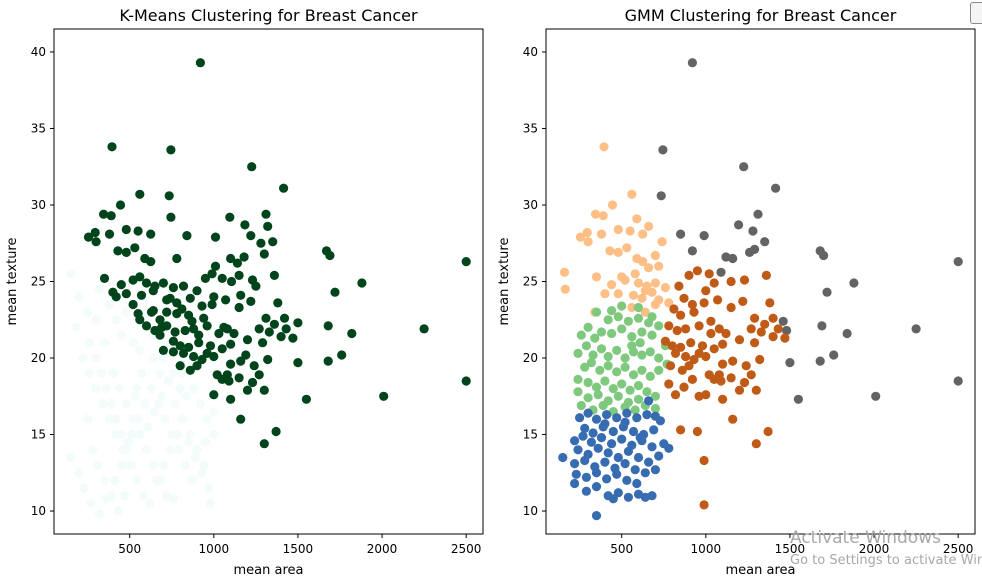 The width and height of the screenshot is (982, 583). I want to click on x-tick-label: 500, so click(621, 549).